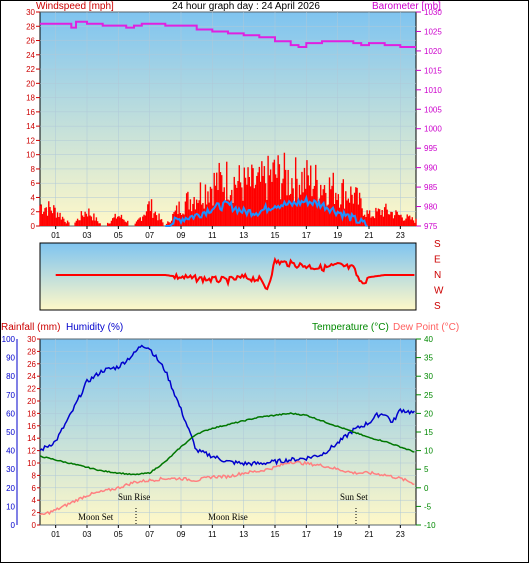 The image size is (529, 563). I want to click on temperature-tick-label: -10, so click(430, 525).